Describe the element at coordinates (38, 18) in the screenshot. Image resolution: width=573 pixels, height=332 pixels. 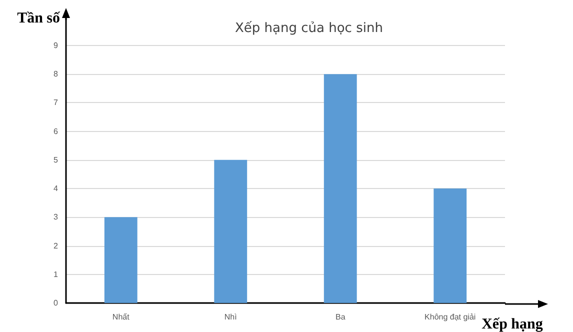
I see `y-axis-title: Tần số` at that location.